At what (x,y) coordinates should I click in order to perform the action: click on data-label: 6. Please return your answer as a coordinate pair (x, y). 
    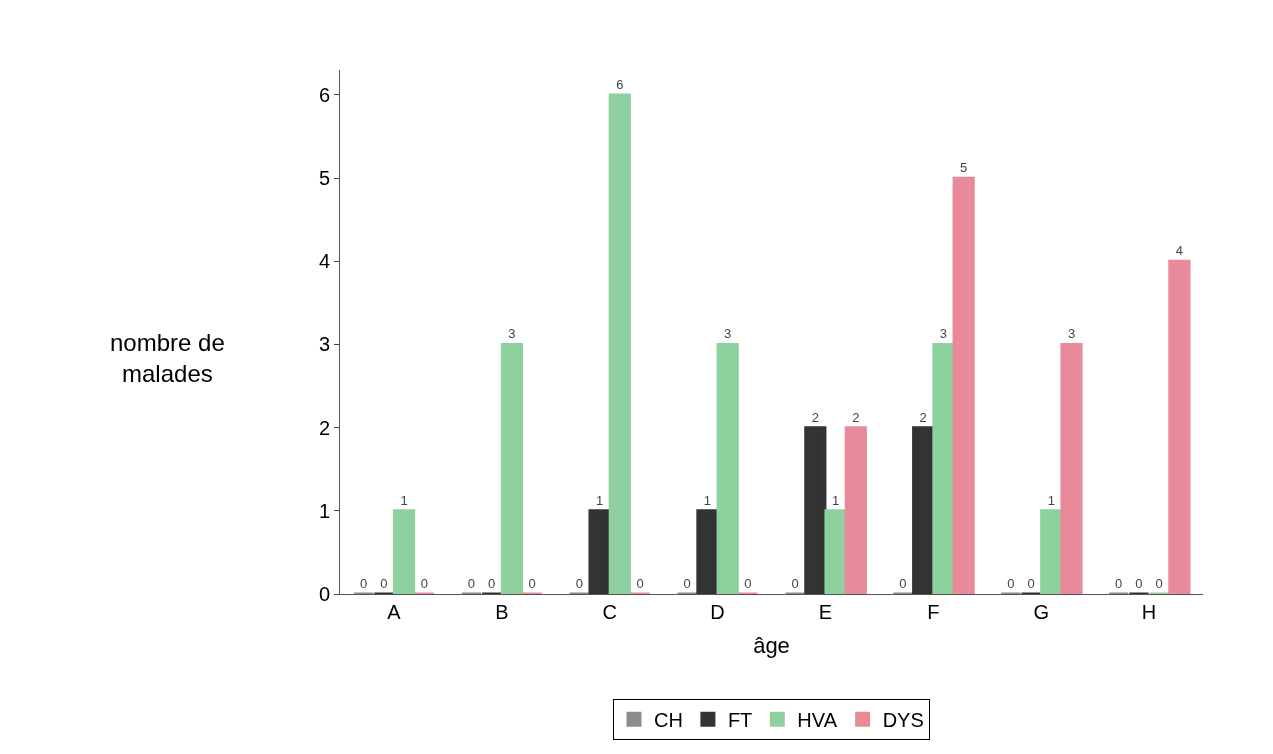
    Looking at the image, I should click on (620, 84).